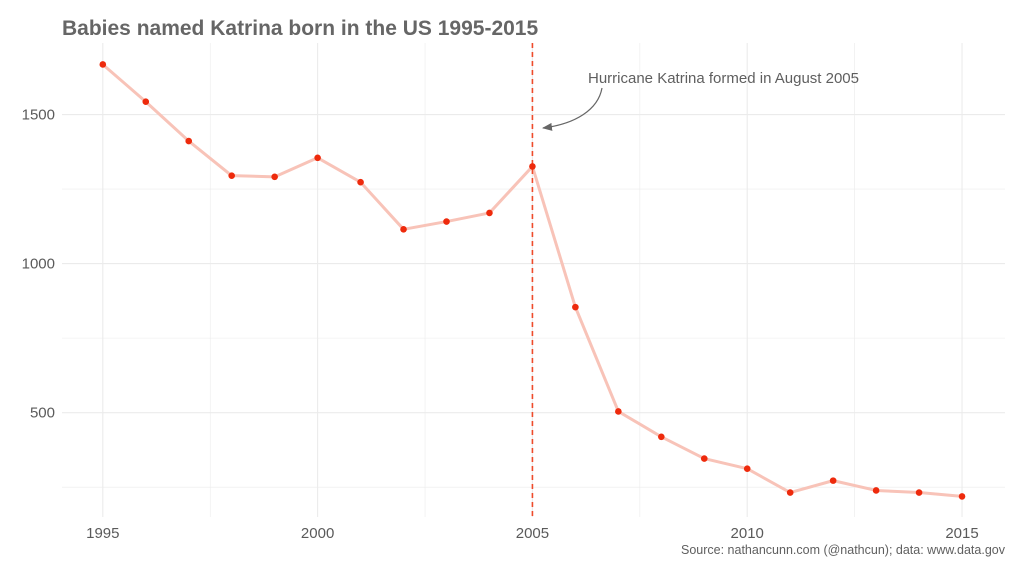  I want to click on data-point-1996, so click(146, 102).